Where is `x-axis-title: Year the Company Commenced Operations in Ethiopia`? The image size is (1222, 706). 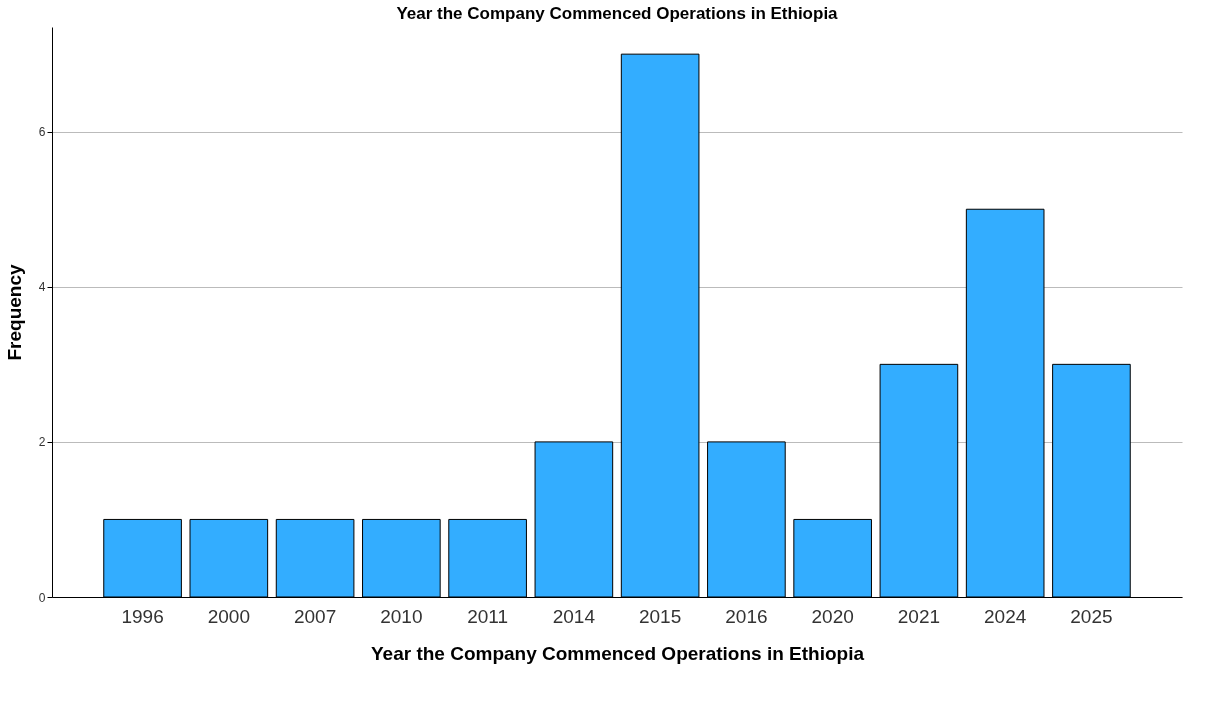
x-axis-title: Year the Company Commenced Operations in Ethiopia is located at coordinates (617, 653).